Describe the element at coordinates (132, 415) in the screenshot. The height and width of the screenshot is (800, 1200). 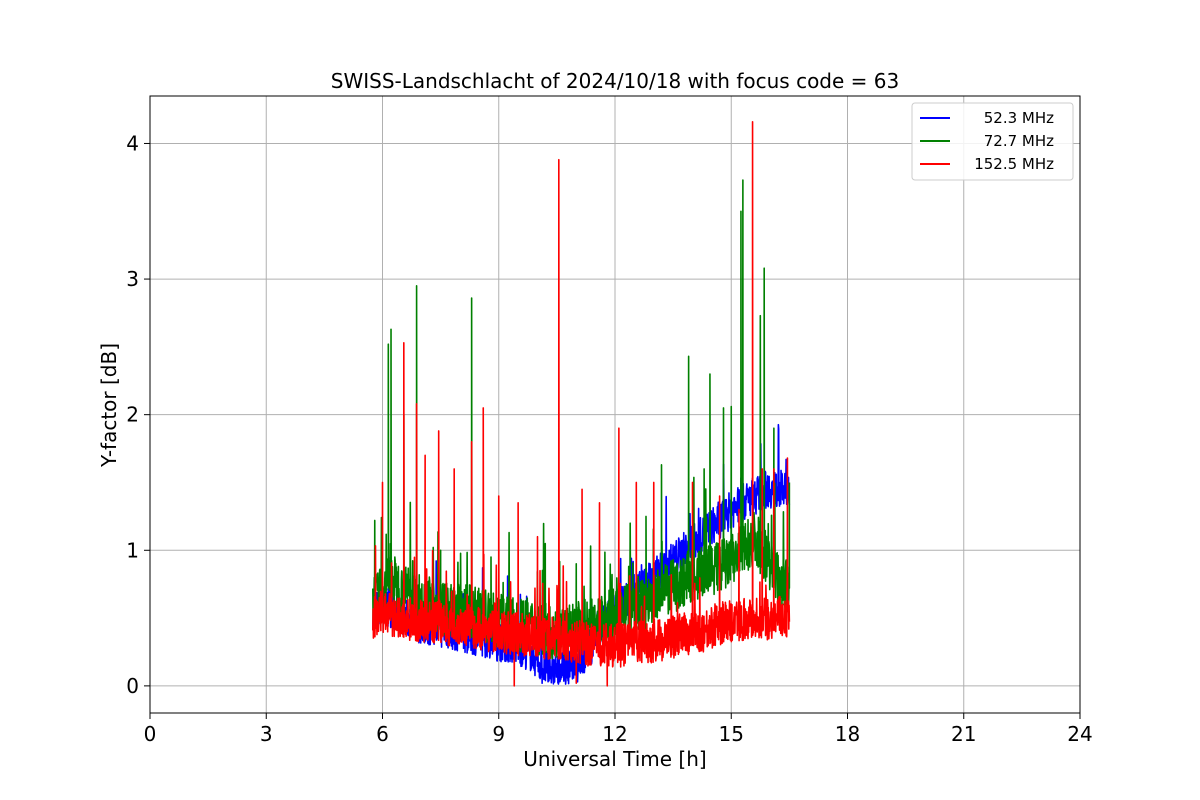
I see `y-tick-label: 2` at that location.